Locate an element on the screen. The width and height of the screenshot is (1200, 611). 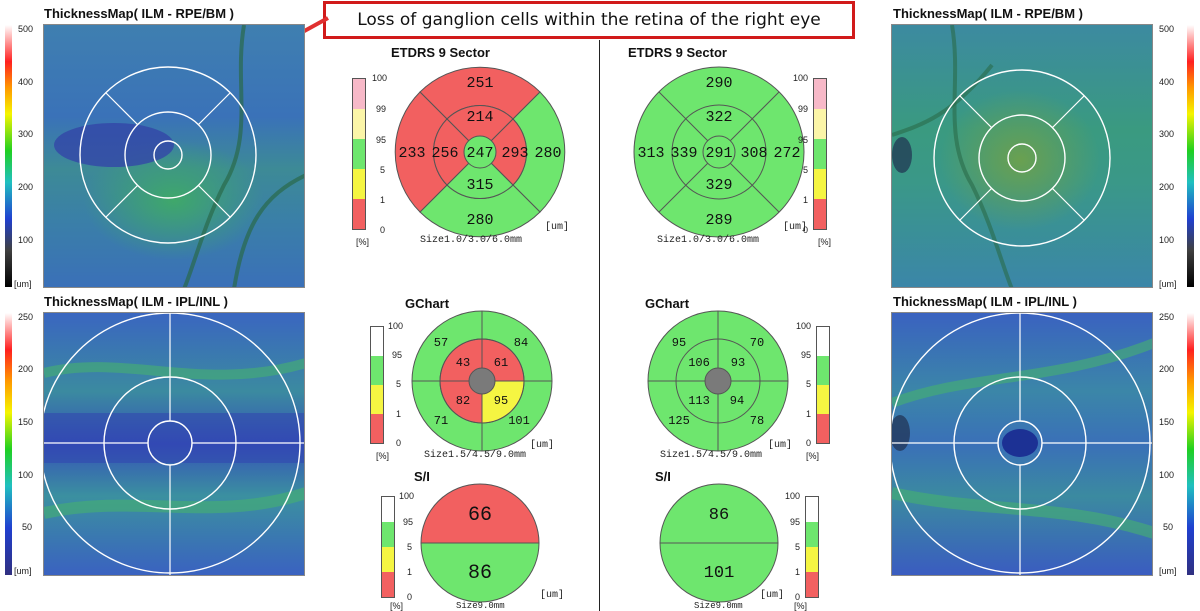
right-gchart-fovea is located at coordinates (718, 381).